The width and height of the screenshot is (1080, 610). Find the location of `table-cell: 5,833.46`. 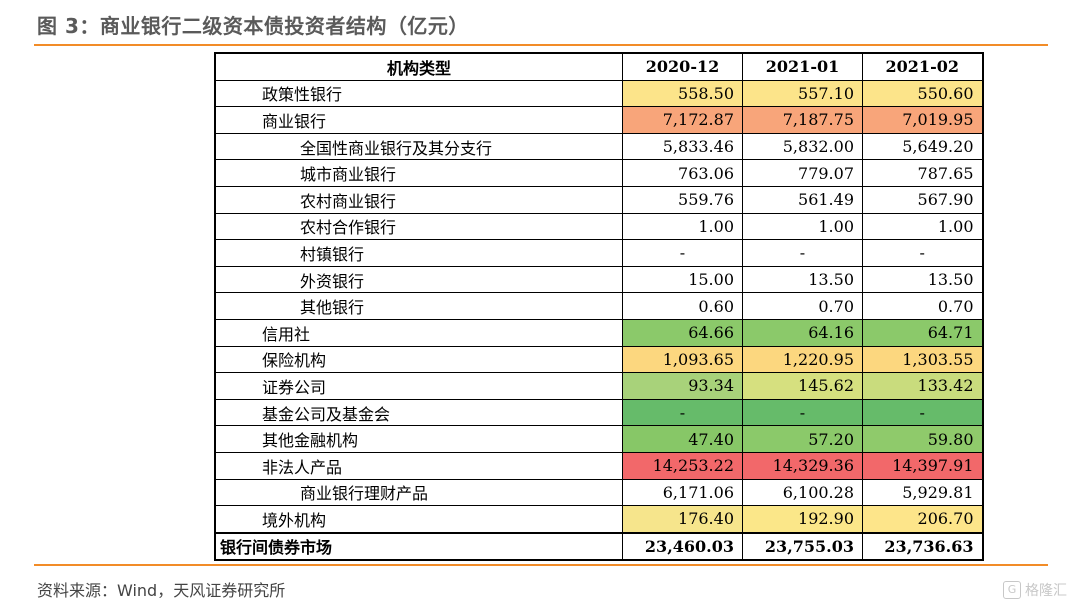

table-cell: 5,833.46 is located at coordinates (682, 146).